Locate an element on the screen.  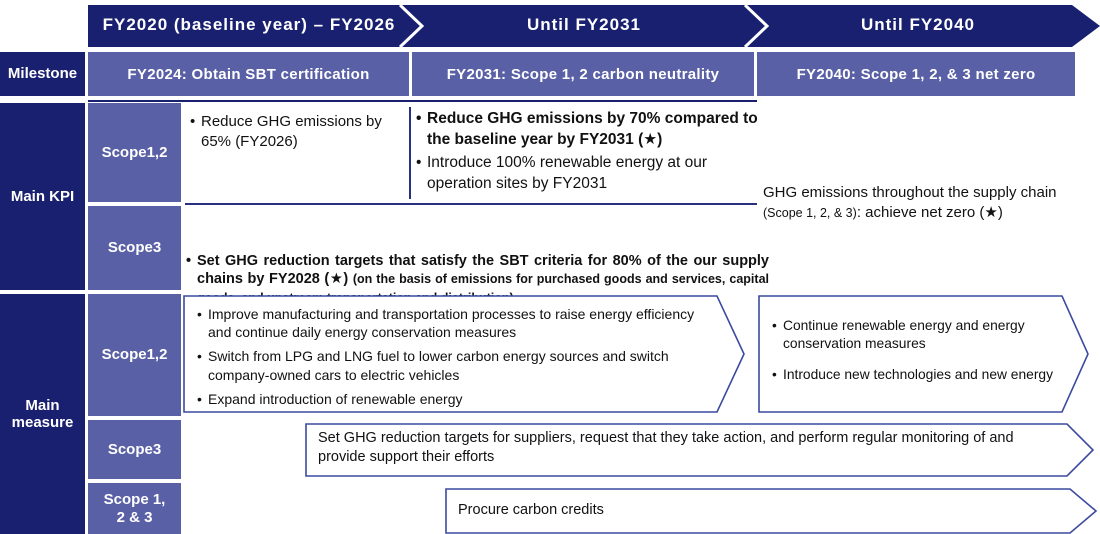
main-kpi-row-label: Main KPI is located at coordinates (42, 196).